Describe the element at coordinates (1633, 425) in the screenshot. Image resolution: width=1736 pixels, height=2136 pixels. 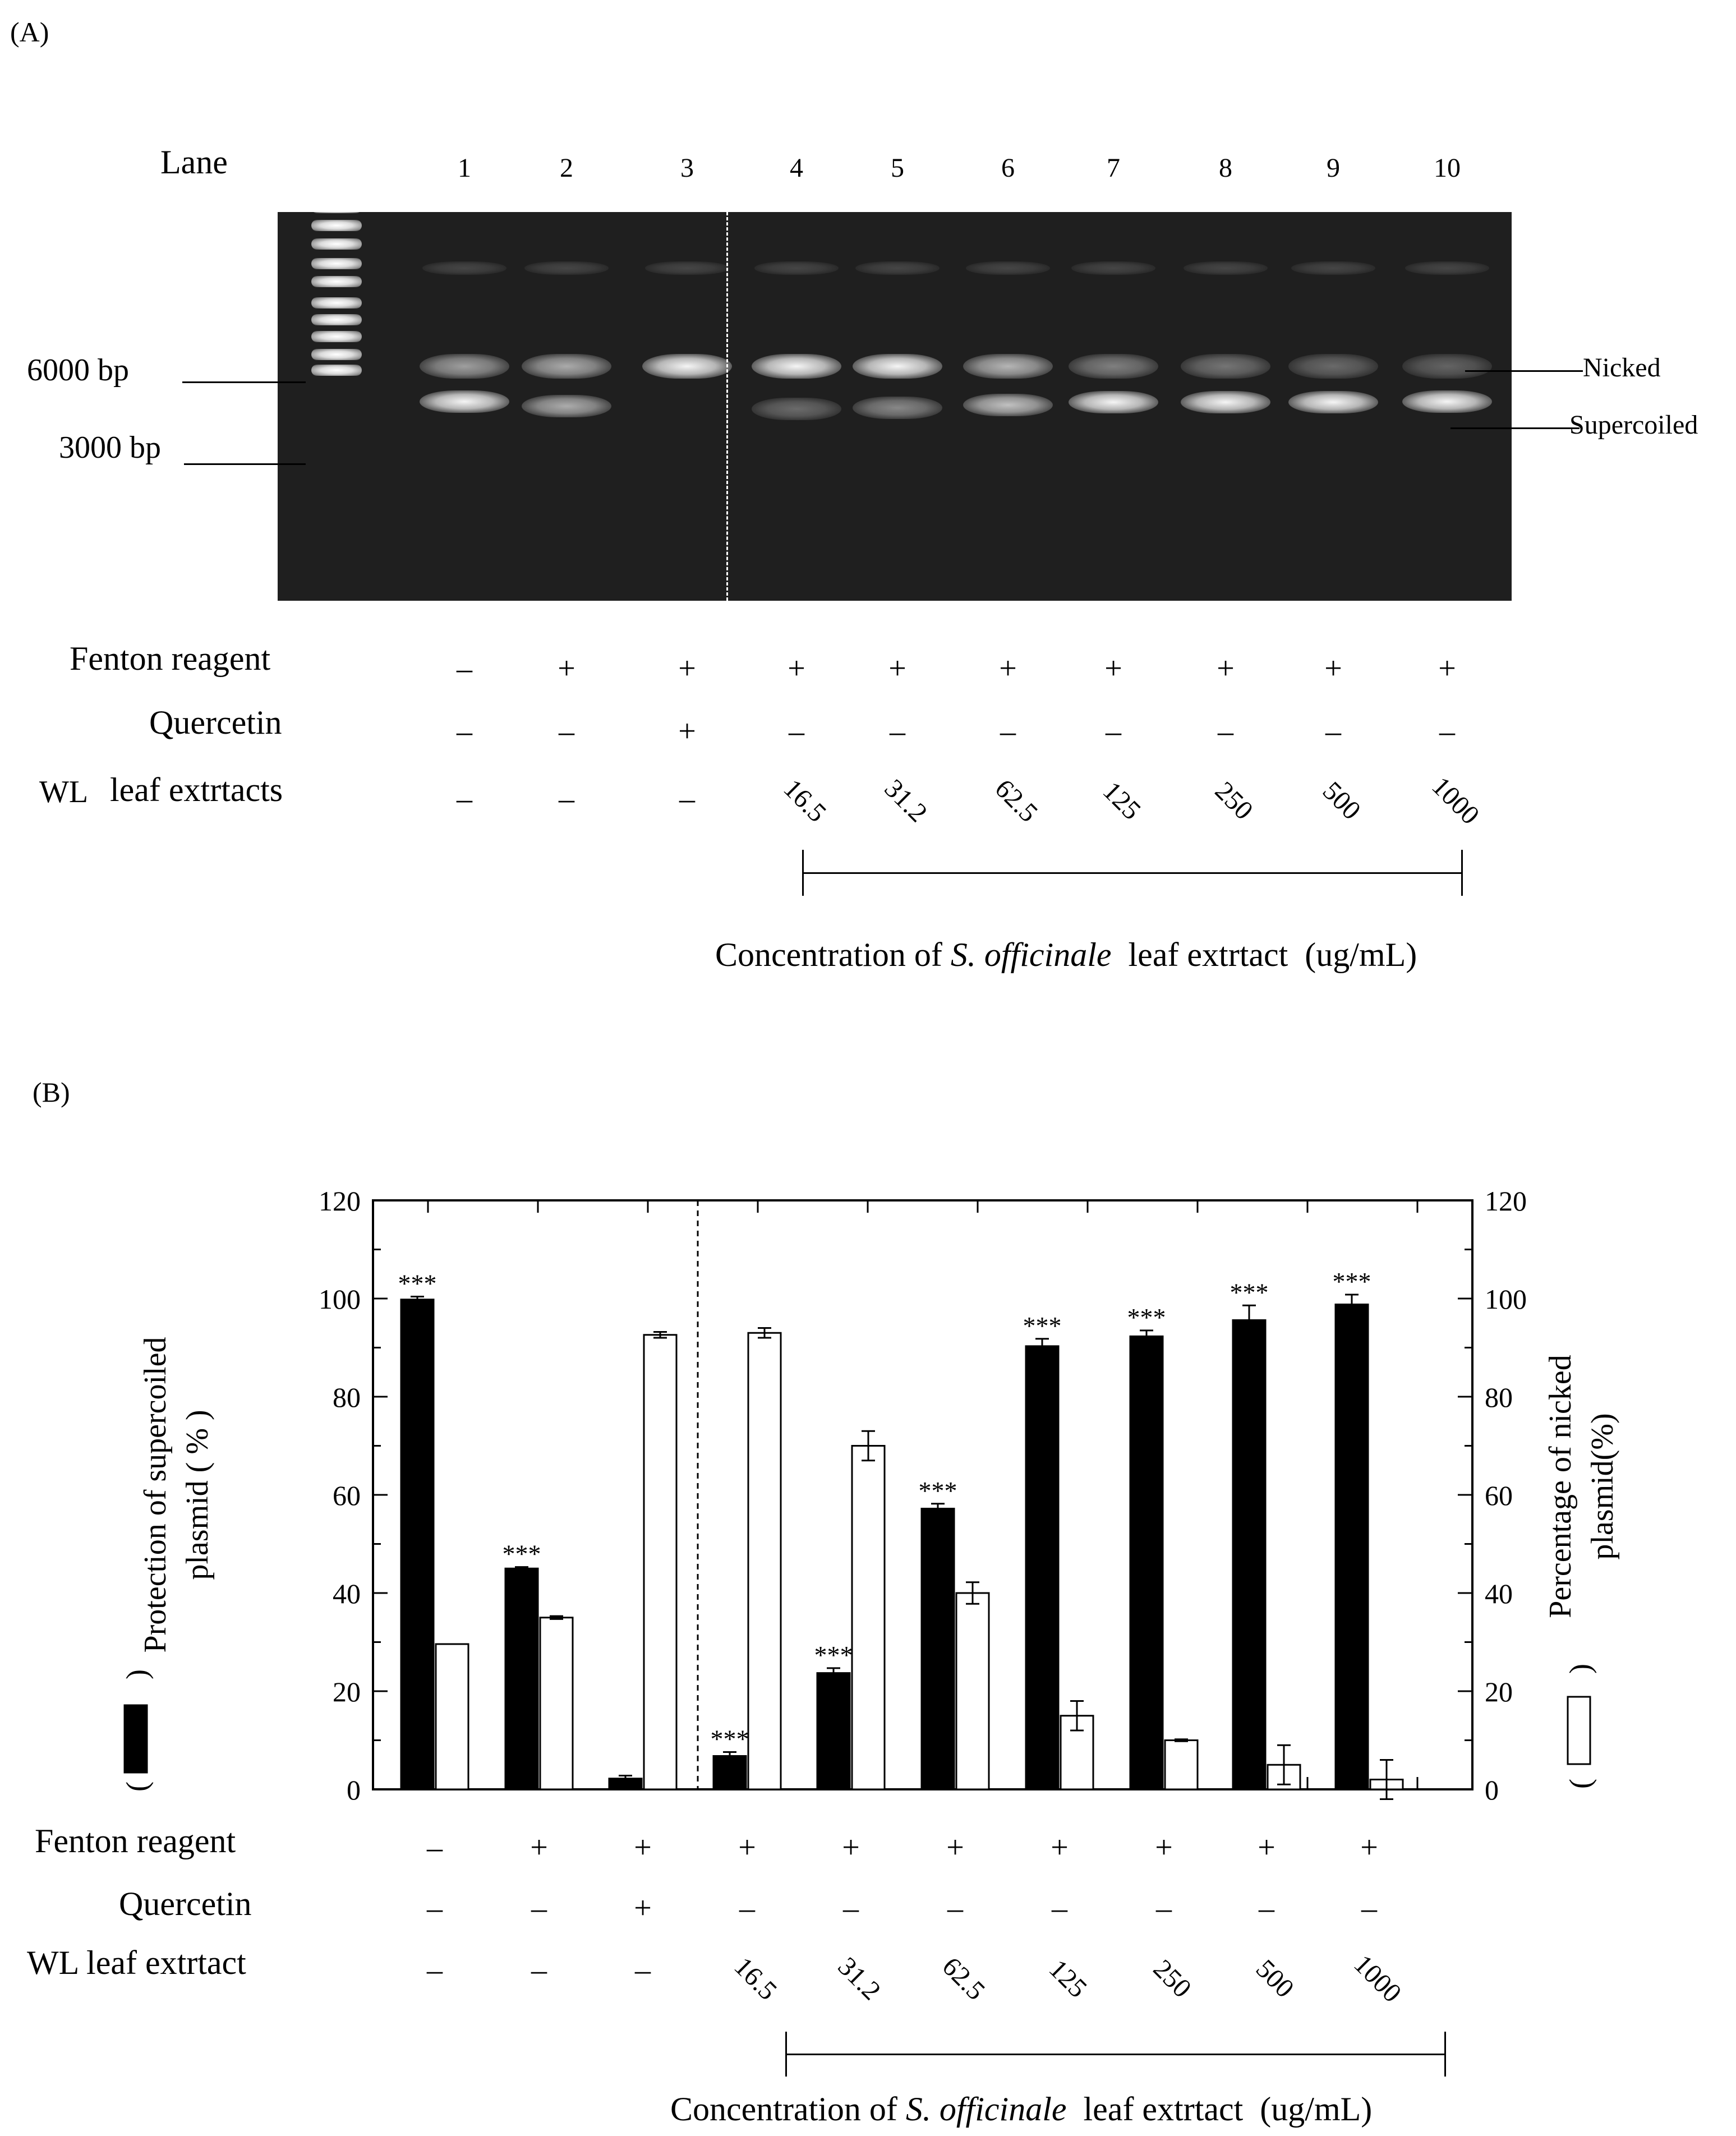
I see `supercoiled-label: Supercoiled` at that location.